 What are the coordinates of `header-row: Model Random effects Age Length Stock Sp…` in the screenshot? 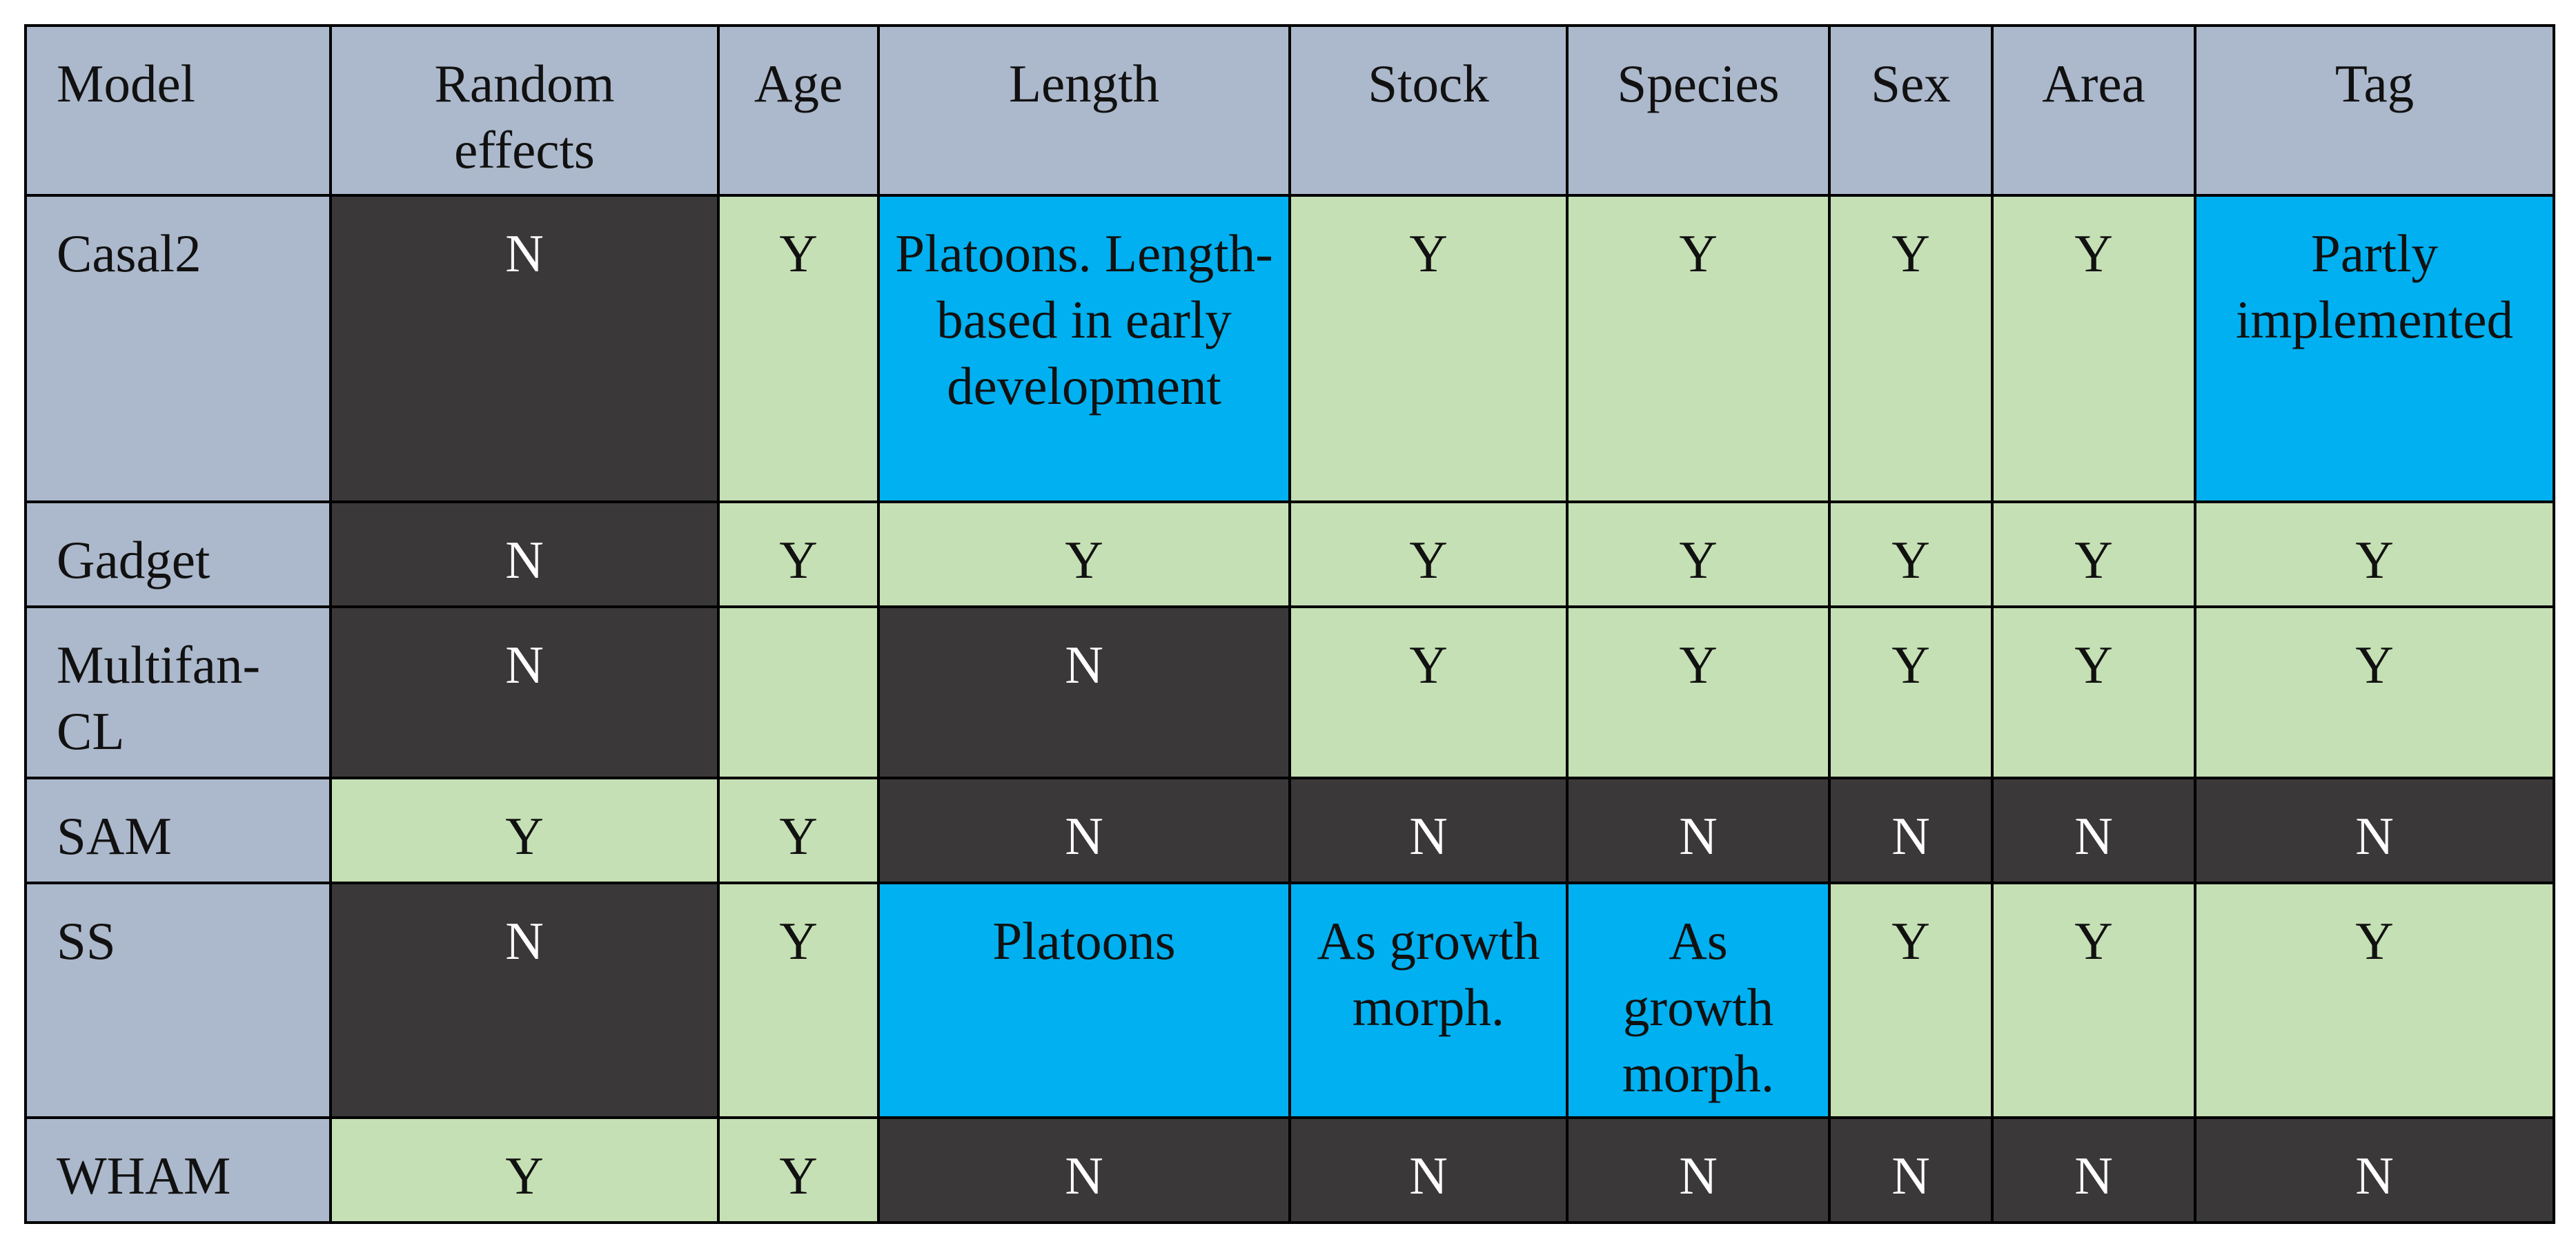 It's located at (1289, 110).